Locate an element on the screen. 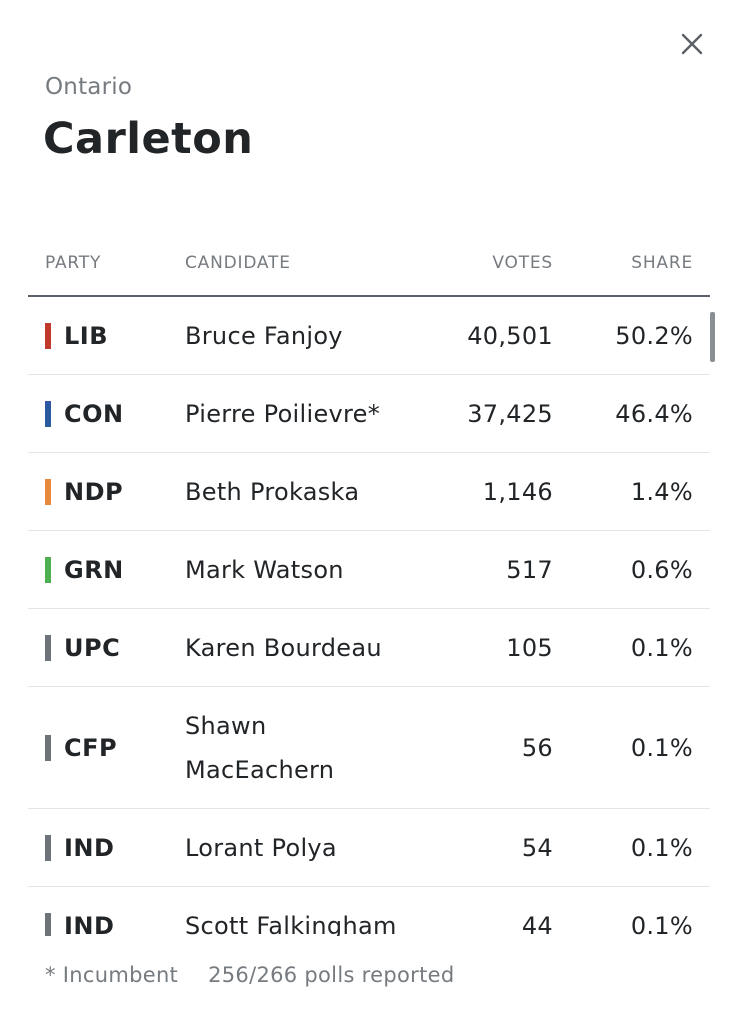 Image resolution: width=740 pixels, height=1014 pixels. polls-reported: 256/266 polls reported is located at coordinates (331, 975).